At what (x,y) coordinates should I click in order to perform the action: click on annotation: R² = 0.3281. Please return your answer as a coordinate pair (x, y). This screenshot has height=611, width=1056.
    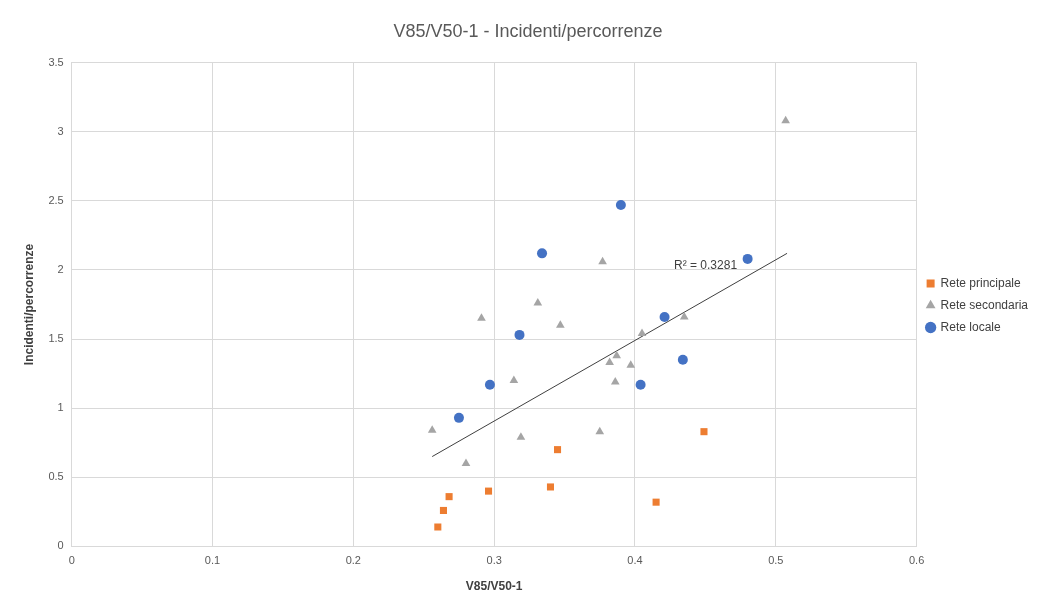
    Looking at the image, I should click on (706, 264).